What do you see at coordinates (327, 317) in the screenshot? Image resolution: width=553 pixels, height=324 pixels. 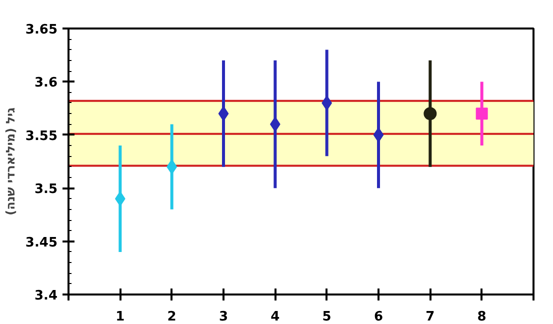 I see `x-tick-label: 5` at bounding box center [327, 317].